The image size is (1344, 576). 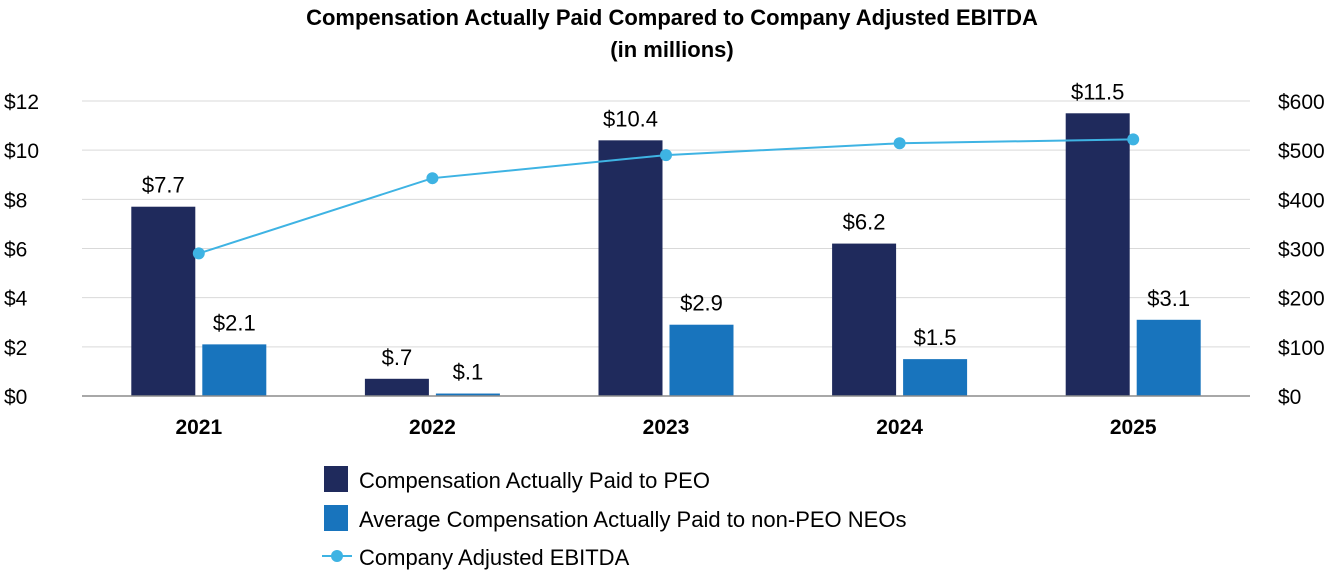 I want to click on right-tick-label: $200, so click(x=1301, y=299).